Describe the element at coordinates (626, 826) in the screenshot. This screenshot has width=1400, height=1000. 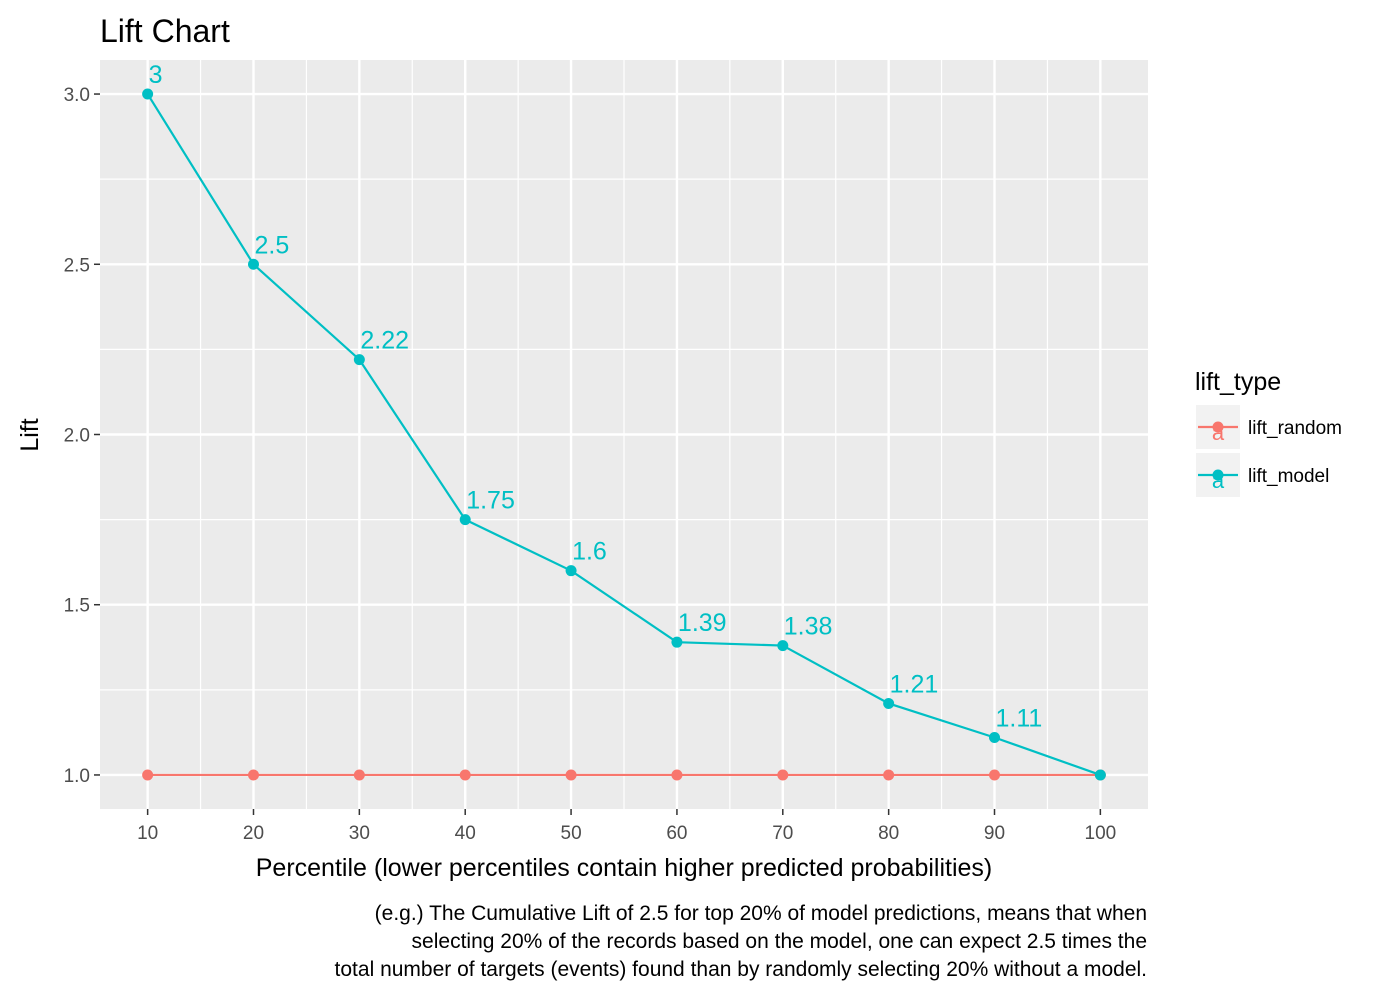
I see `x-axis: 10 20 30 40 50 60 70 80 90 100` at that location.